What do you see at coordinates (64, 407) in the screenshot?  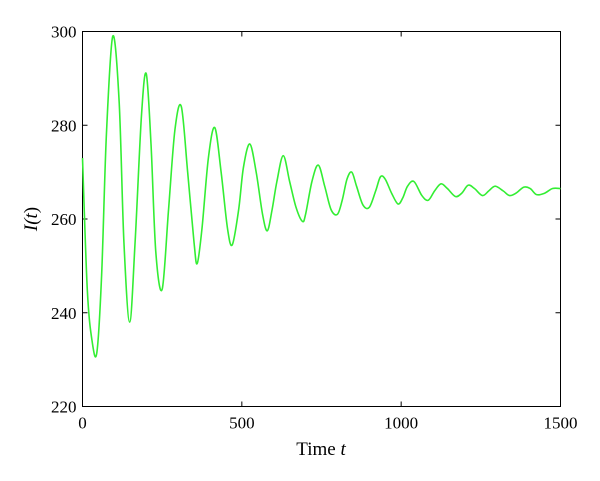 I see `y-tick-label: 220` at bounding box center [64, 407].